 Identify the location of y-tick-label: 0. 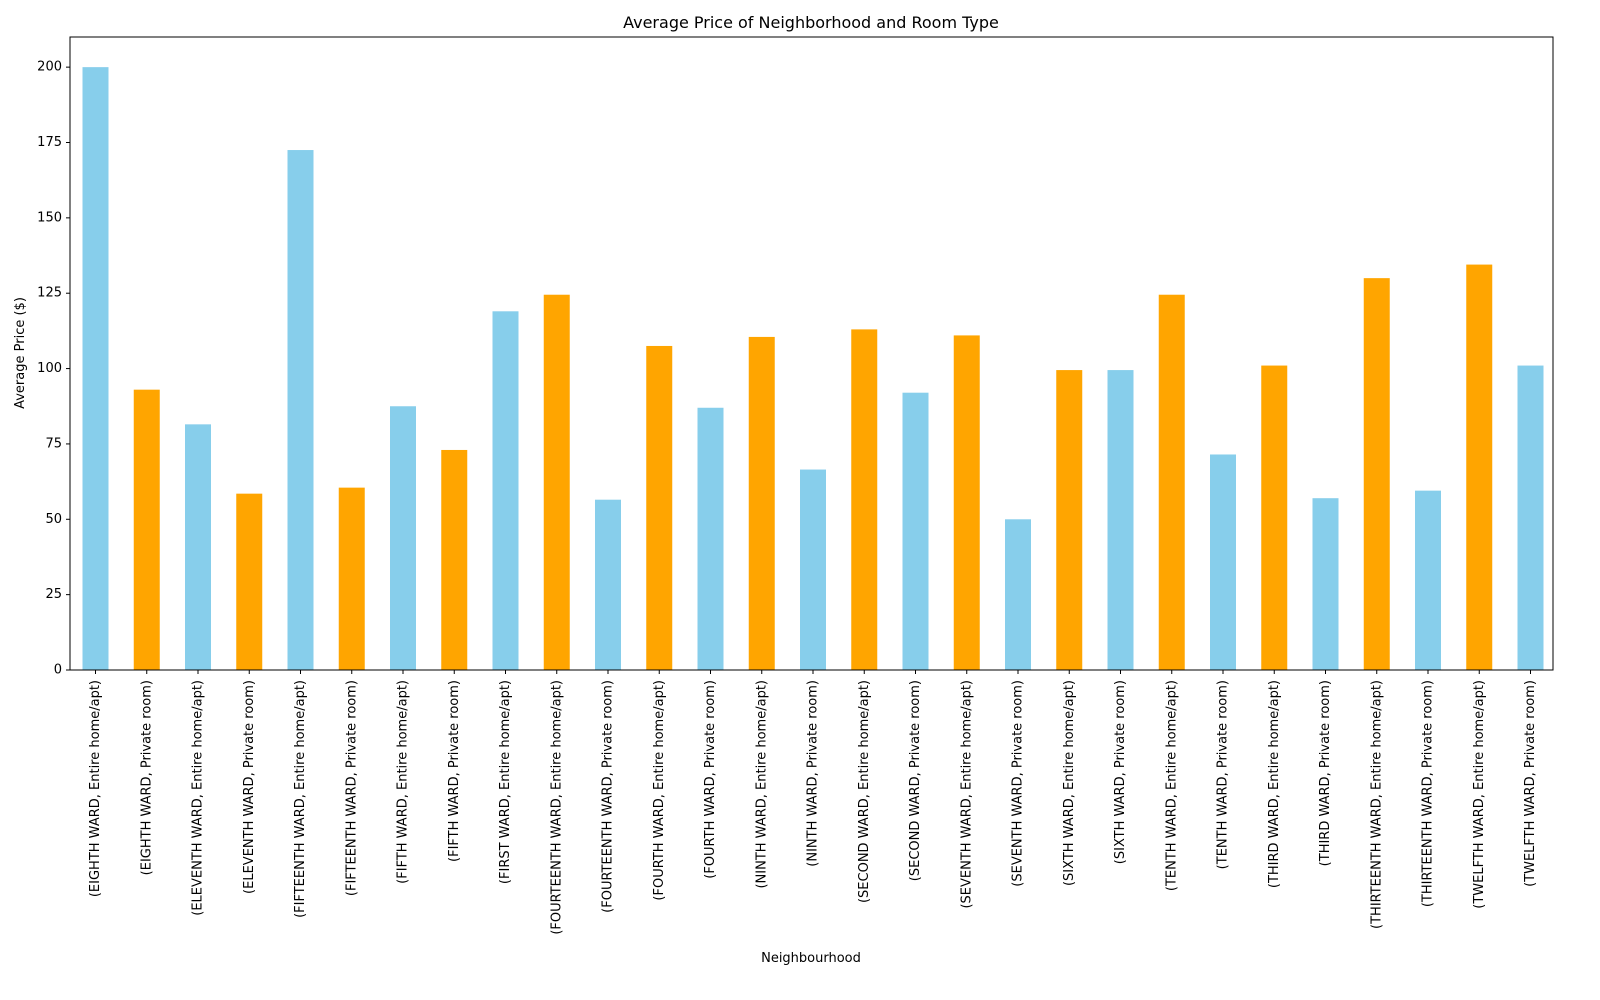
(58, 670).